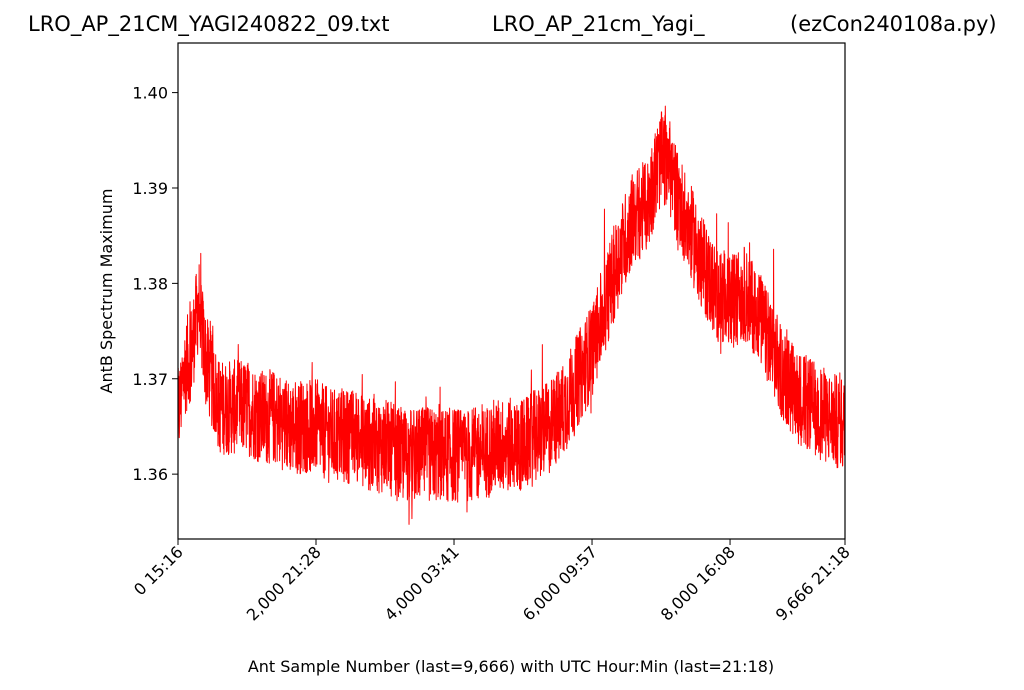  I want to click on header-center-text: LRO_AP_21cm_Yagi_, so click(598, 24).